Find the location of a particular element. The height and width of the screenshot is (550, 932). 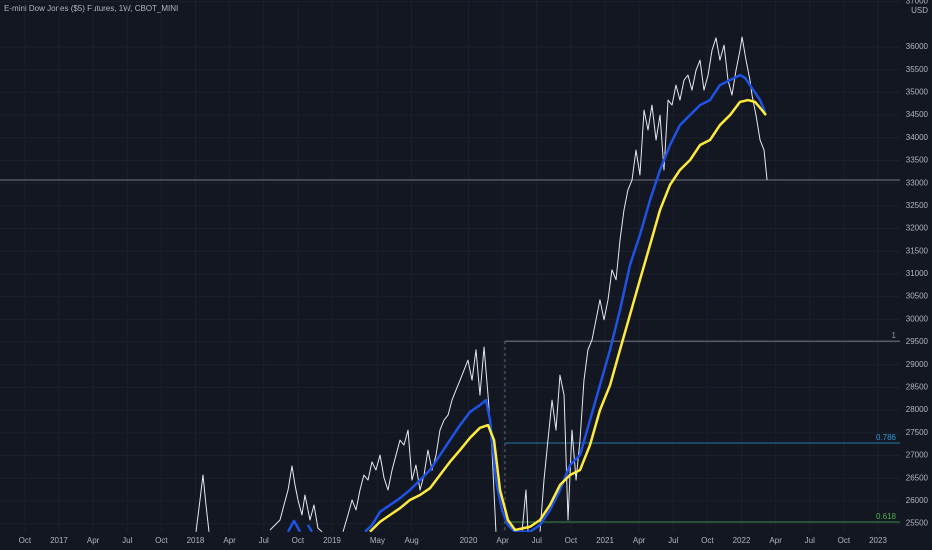

x-tick-label: May is located at coordinates (377, 540).